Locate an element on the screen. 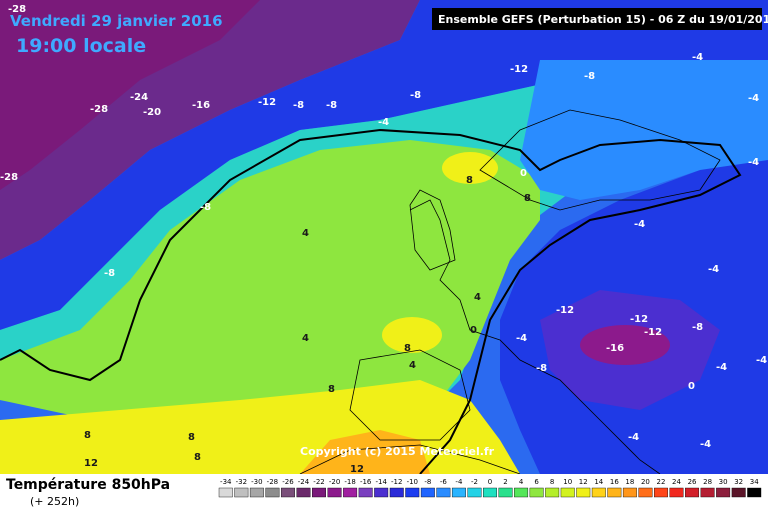 The height and width of the screenshot is (512, 768). legend-title: Température 850hPa is located at coordinates (88, 485).